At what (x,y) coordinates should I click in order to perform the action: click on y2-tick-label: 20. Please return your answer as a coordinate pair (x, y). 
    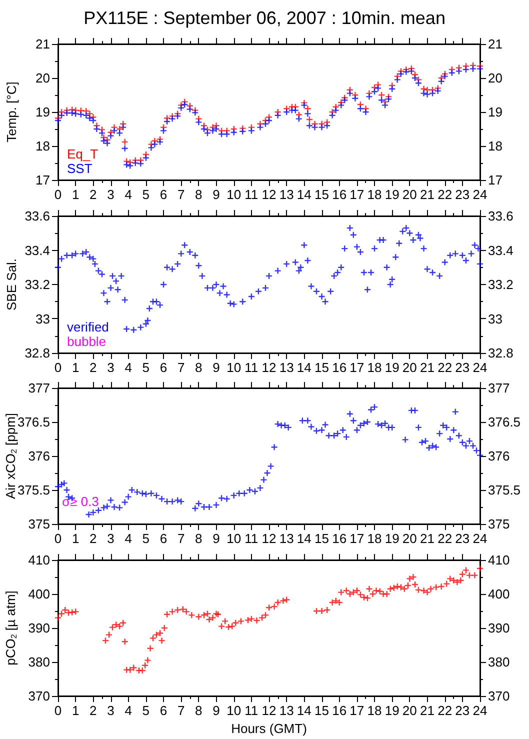
    Looking at the image, I should click on (495, 78).